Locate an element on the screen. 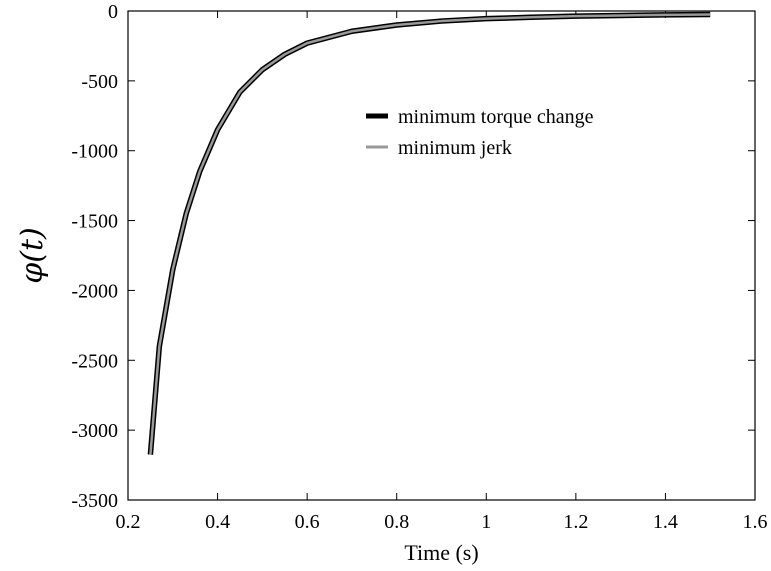 This screenshot has width=771, height=571. y-axis-label: φ(t) is located at coordinates (32, 255).